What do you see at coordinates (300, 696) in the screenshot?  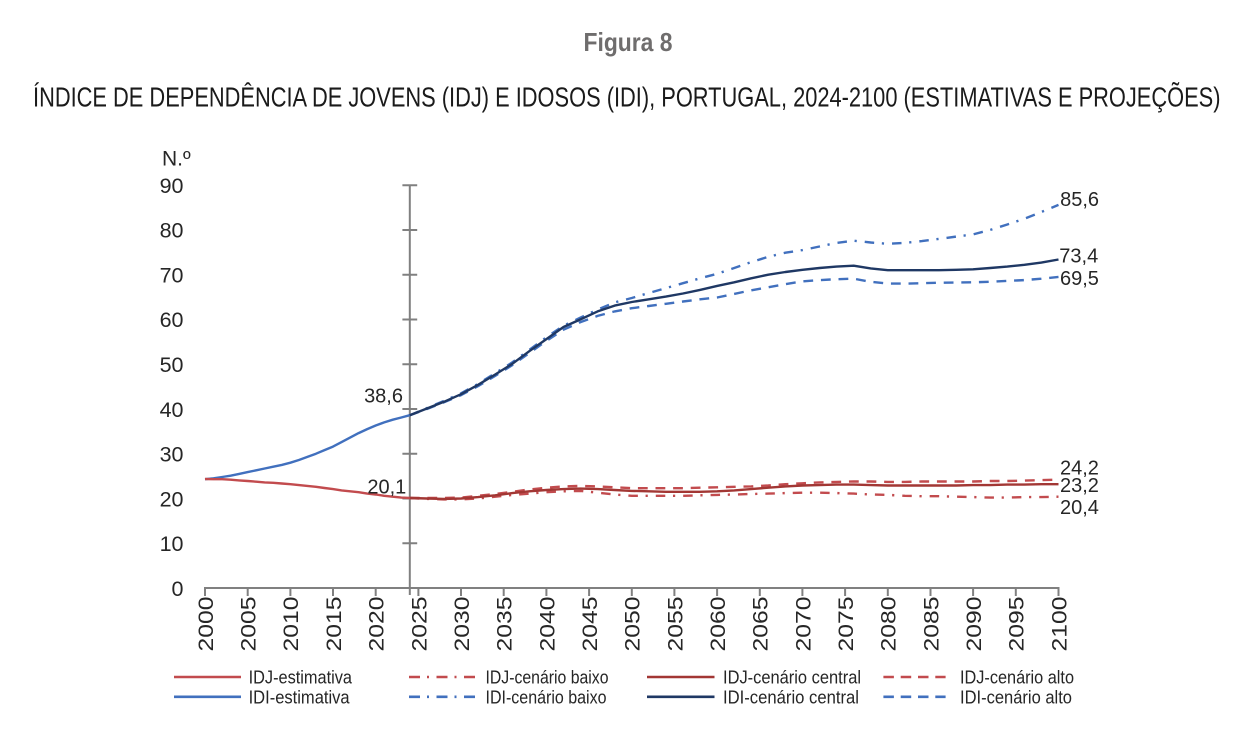 I see `svg-text: IDI-estimativa` at bounding box center [300, 696].